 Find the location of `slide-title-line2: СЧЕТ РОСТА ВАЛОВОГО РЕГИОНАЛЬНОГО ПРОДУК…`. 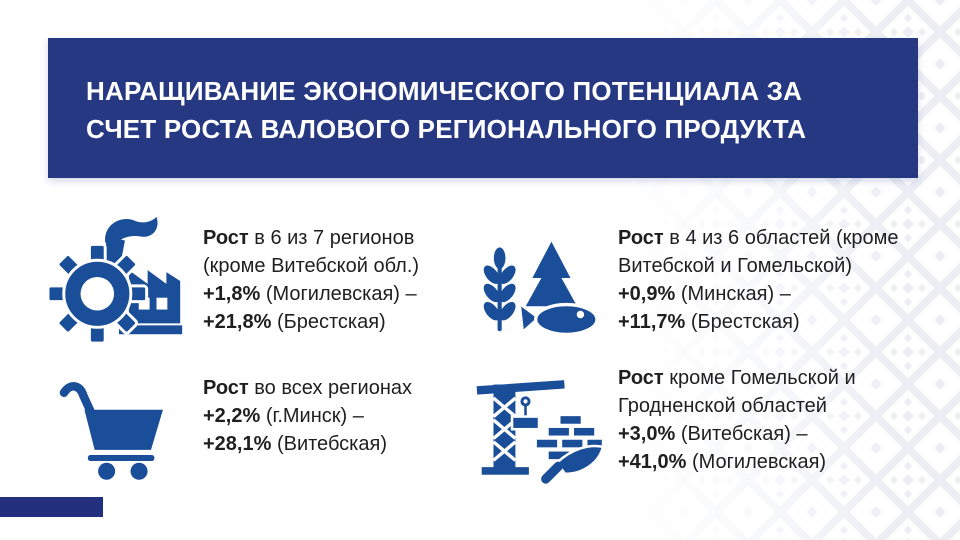

slide-title-line2: СЧЕТ РОСТА ВАЛОВОГО РЕГИОНАЛЬНОГО ПРОДУК… is located at coordinates (446, 129).